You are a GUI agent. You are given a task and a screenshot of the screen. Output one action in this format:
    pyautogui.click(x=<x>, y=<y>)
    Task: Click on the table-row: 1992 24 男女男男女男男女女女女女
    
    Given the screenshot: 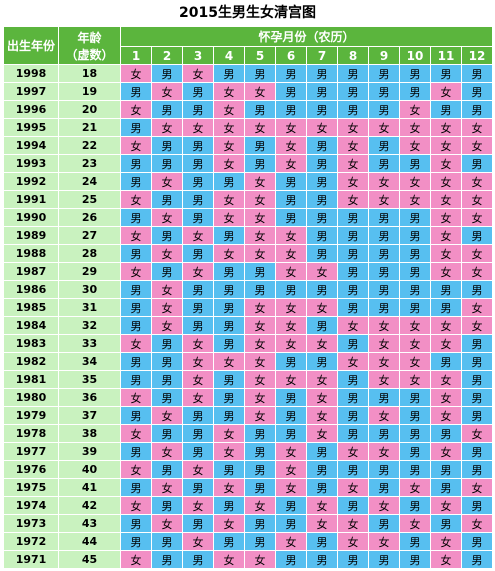 What is the action you would take?
    pyautogui.click(x=248, y=181)
    